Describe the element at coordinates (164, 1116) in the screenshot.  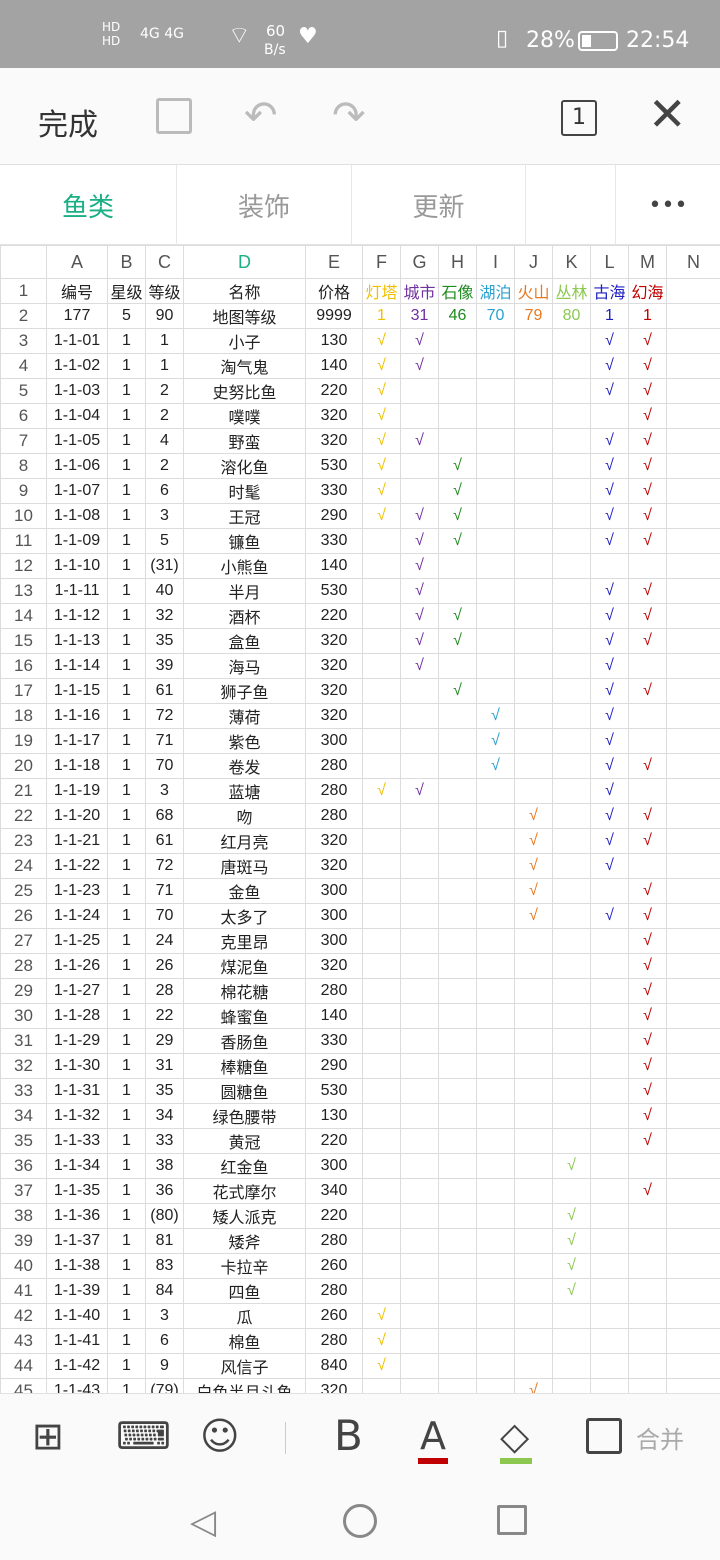
I see `level-cell: 34` at that location.